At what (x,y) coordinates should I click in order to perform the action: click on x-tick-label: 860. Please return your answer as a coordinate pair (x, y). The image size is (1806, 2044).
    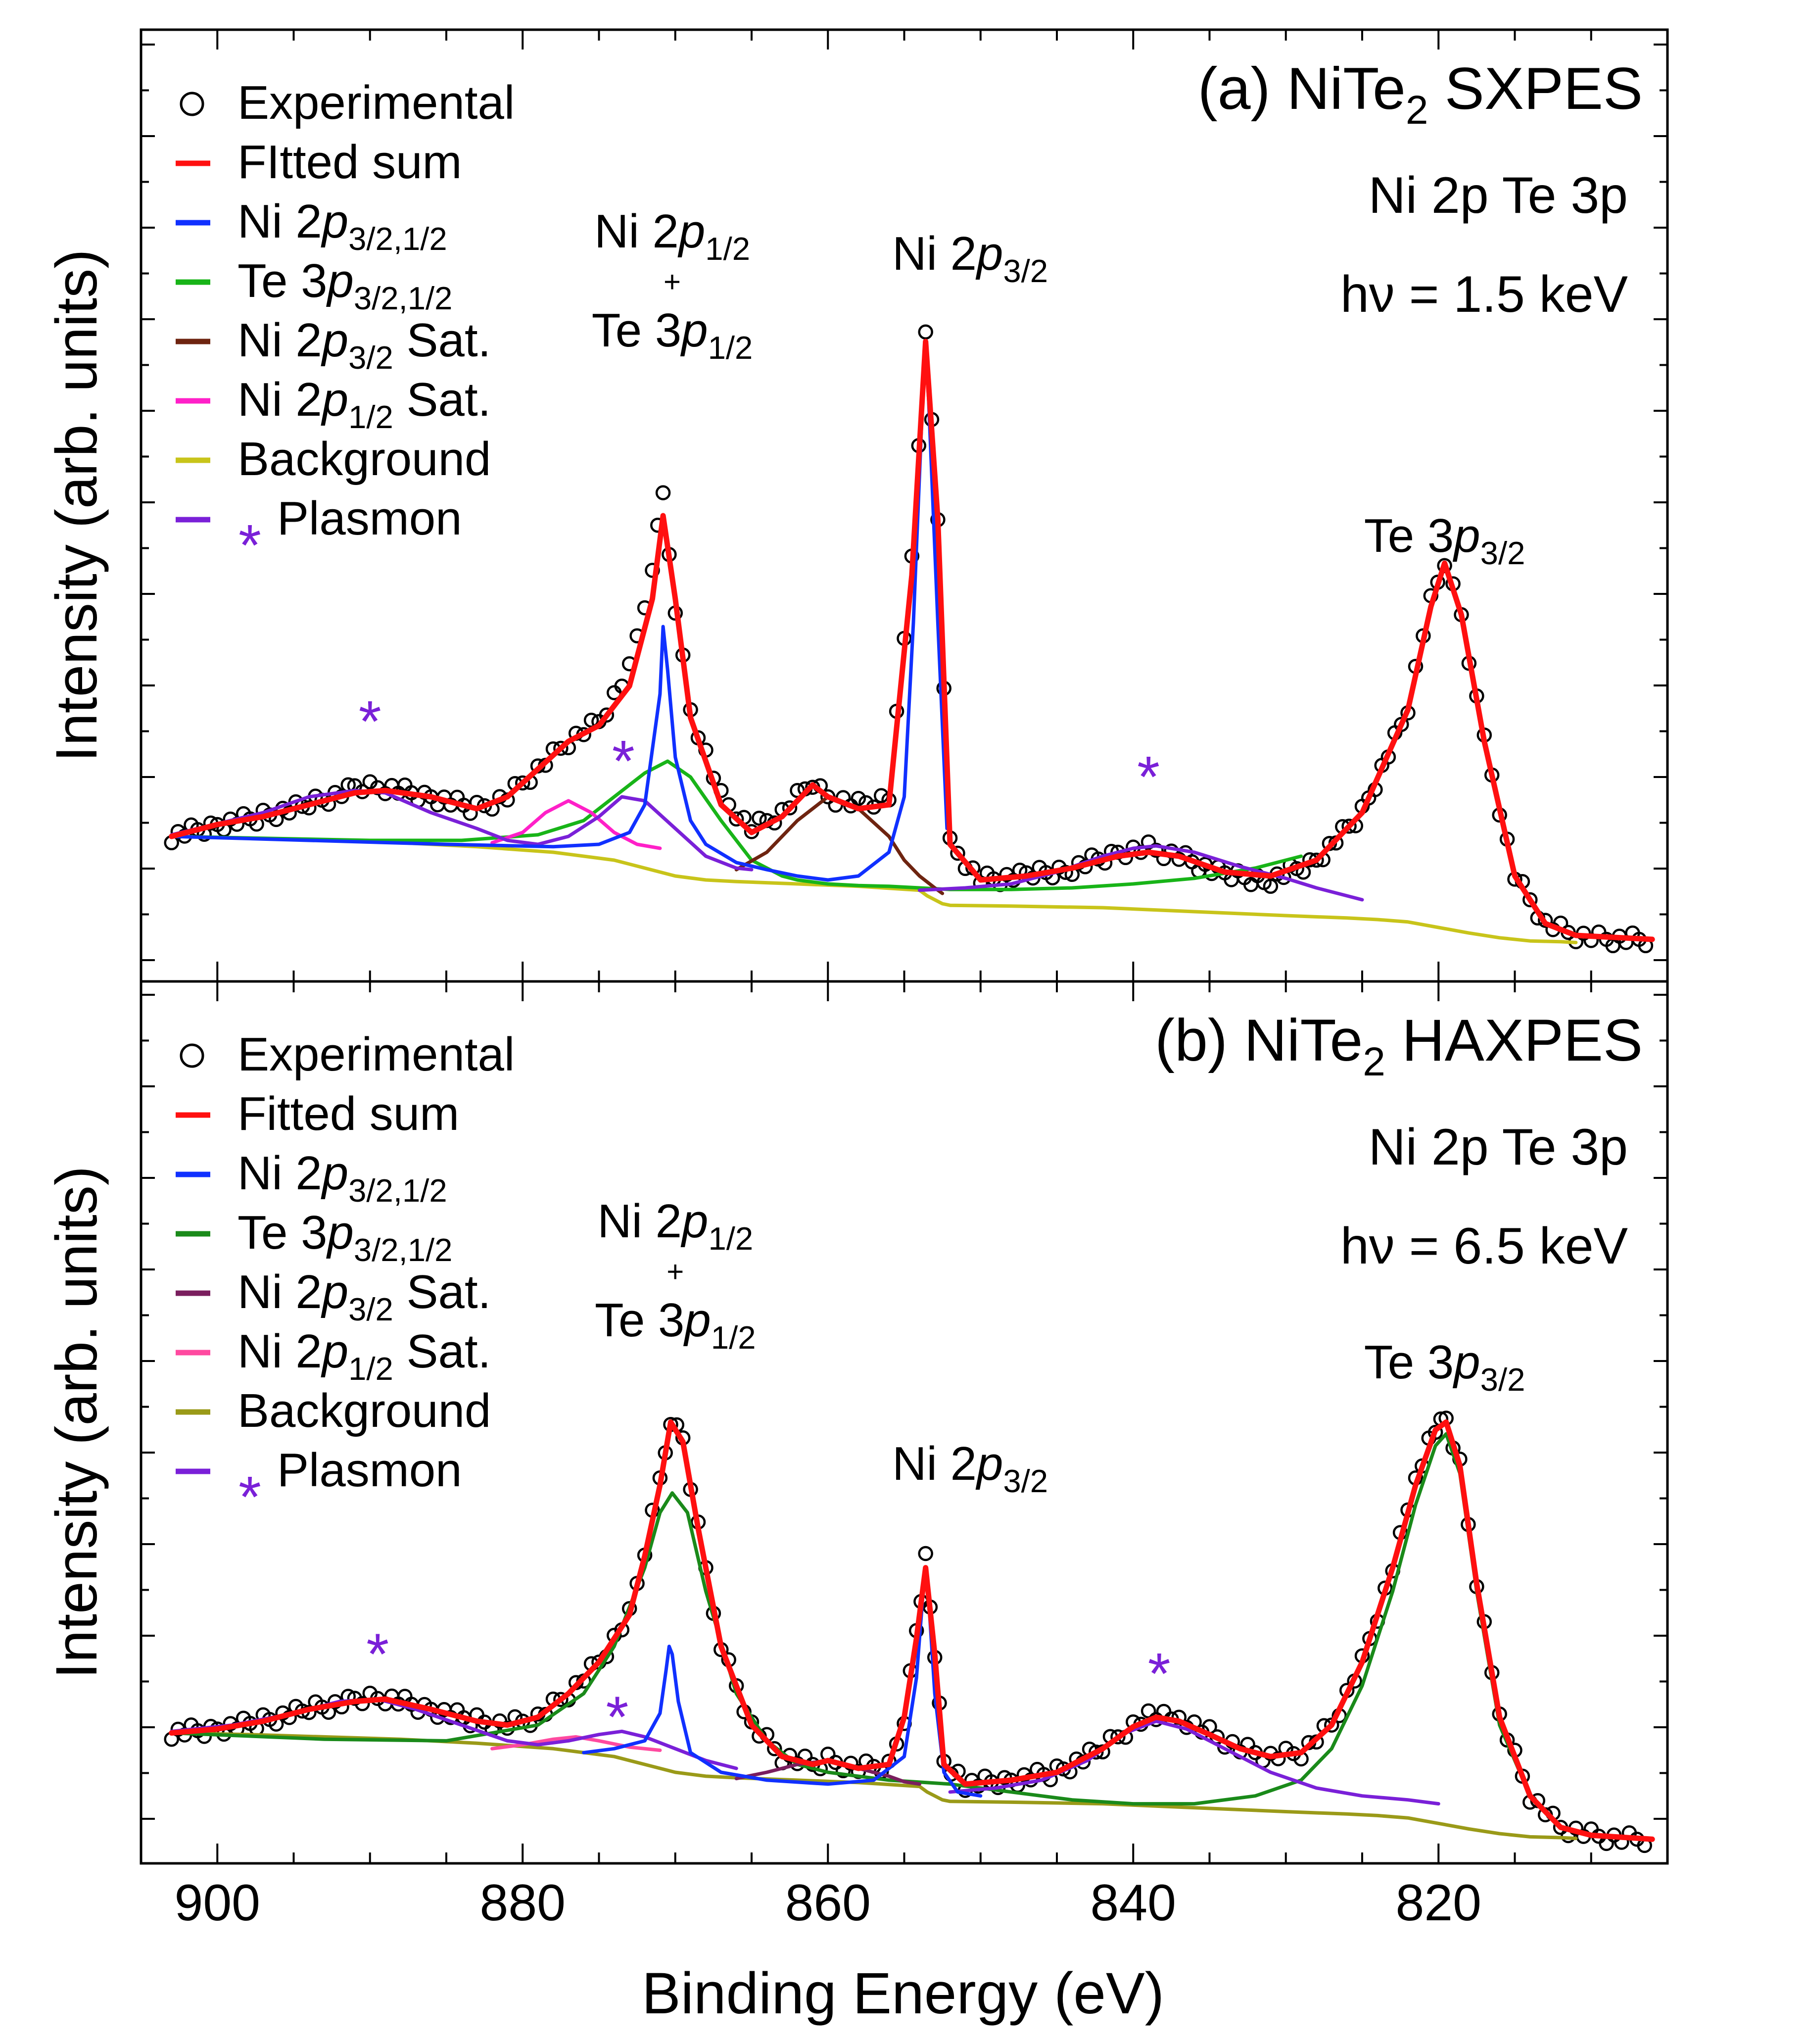
    Looking at the image, I should click on (828, 1903).